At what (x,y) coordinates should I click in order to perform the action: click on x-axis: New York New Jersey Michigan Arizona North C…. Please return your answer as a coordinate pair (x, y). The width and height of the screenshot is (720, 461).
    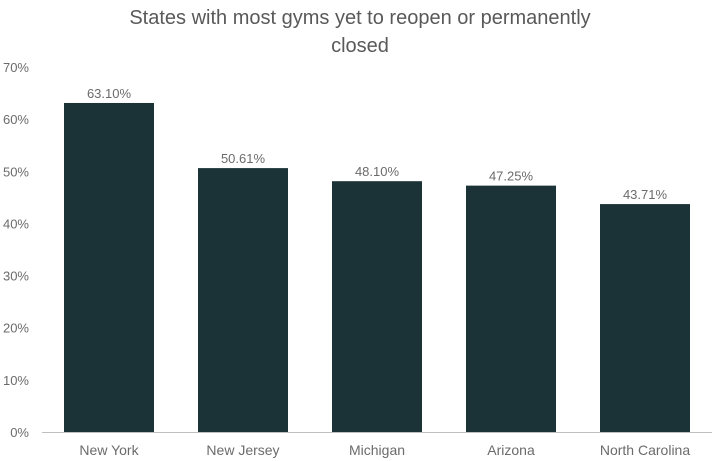
    Looking at the image, I should click on (377, 445).